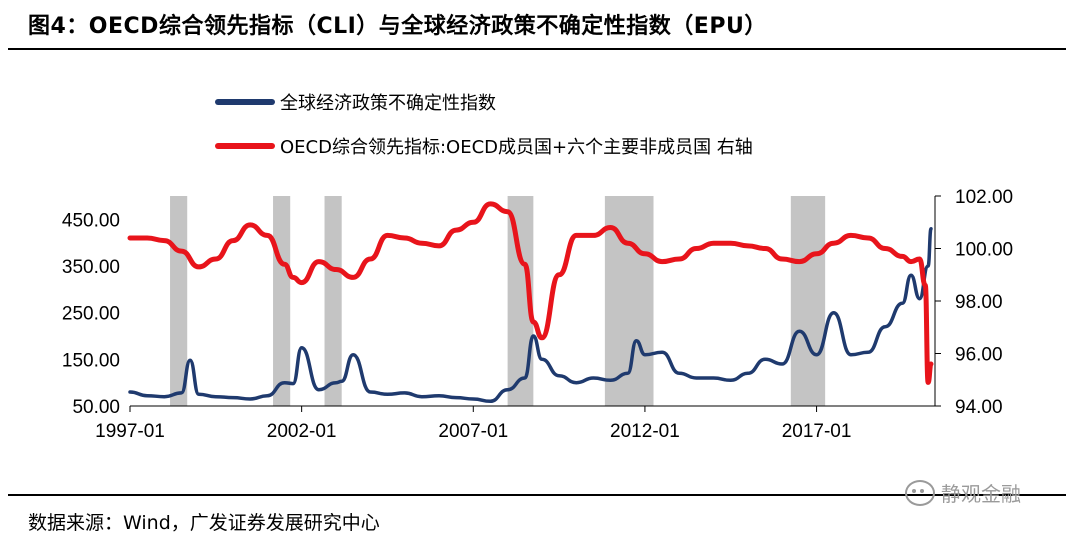 This screenshot has width=1074, height=542. What do you see at coordinates (91, 267) in the screenshot?
I see `y-left-tick-label: 350.00` at bounding box center [91, 267].